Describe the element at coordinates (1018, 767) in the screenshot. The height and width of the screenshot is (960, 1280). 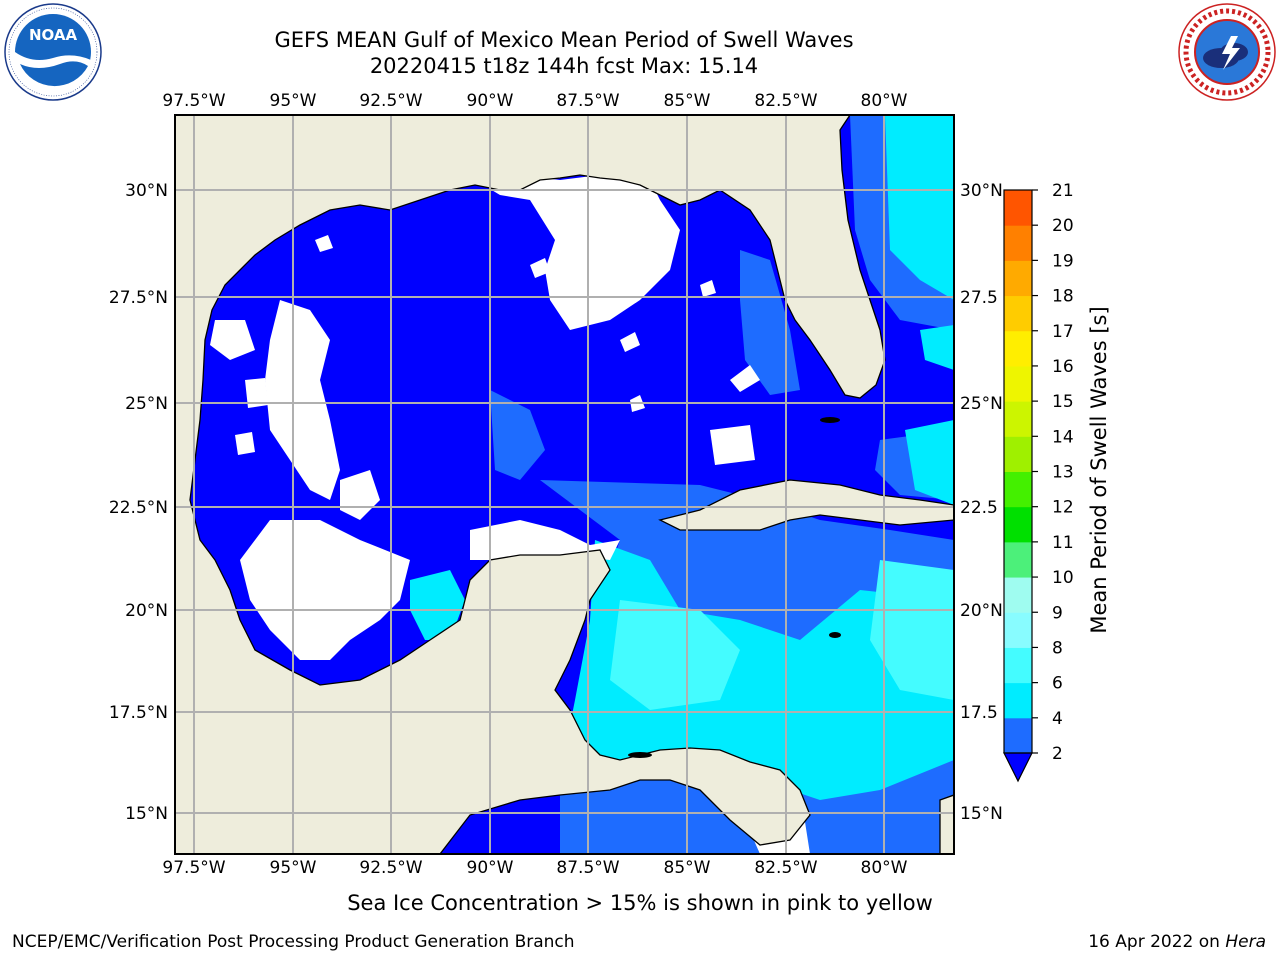
I see `colorbar-extend-low` at that location.